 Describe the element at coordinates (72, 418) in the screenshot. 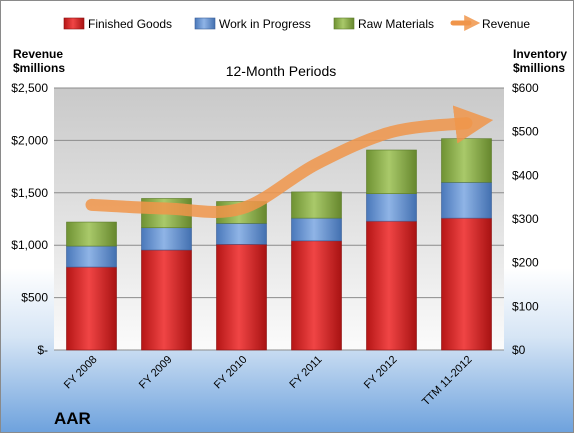

I see `company-name: AAR` at that location.